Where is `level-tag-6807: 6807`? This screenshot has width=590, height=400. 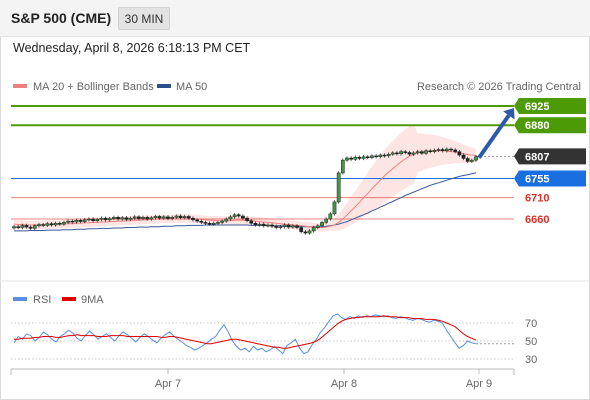
level-tag-6807: 6807 is located at coordinates (537, 157).